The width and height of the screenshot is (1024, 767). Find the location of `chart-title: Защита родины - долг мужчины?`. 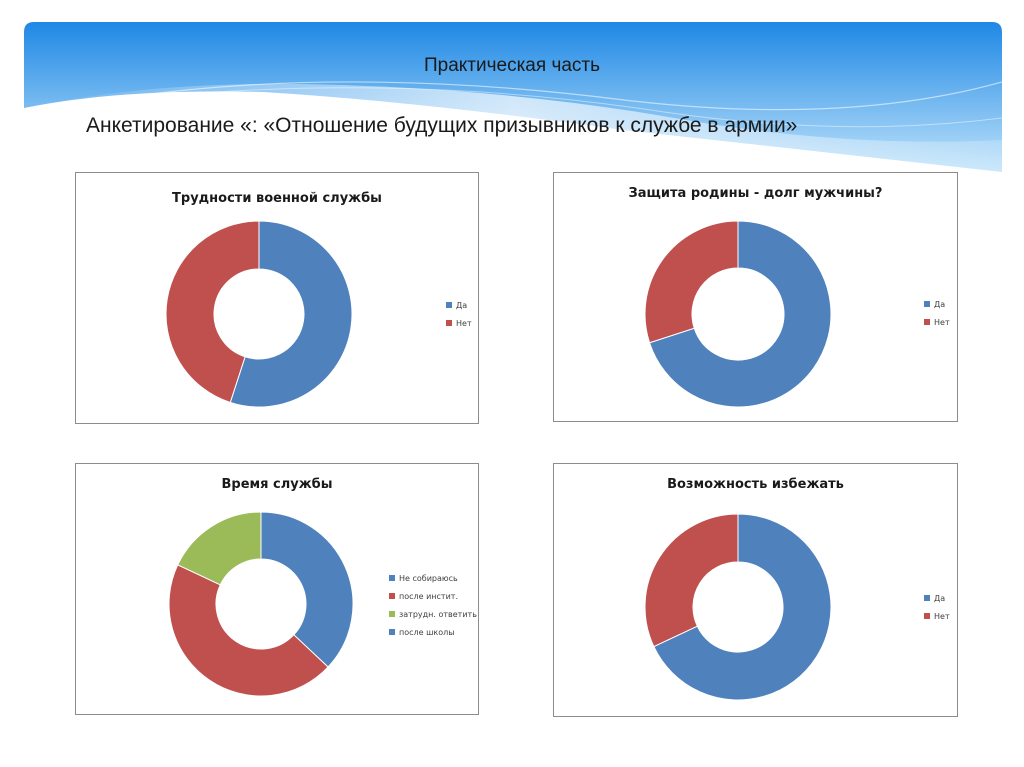

chart-title: Защита родины - долг мужчины? is located at coordinates (755, 193).